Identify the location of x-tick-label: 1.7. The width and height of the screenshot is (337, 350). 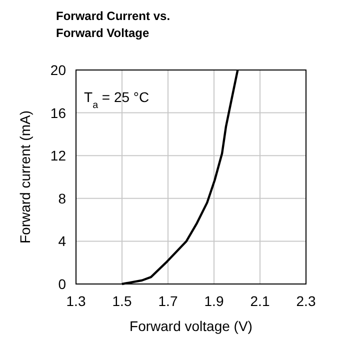
(168, 301).